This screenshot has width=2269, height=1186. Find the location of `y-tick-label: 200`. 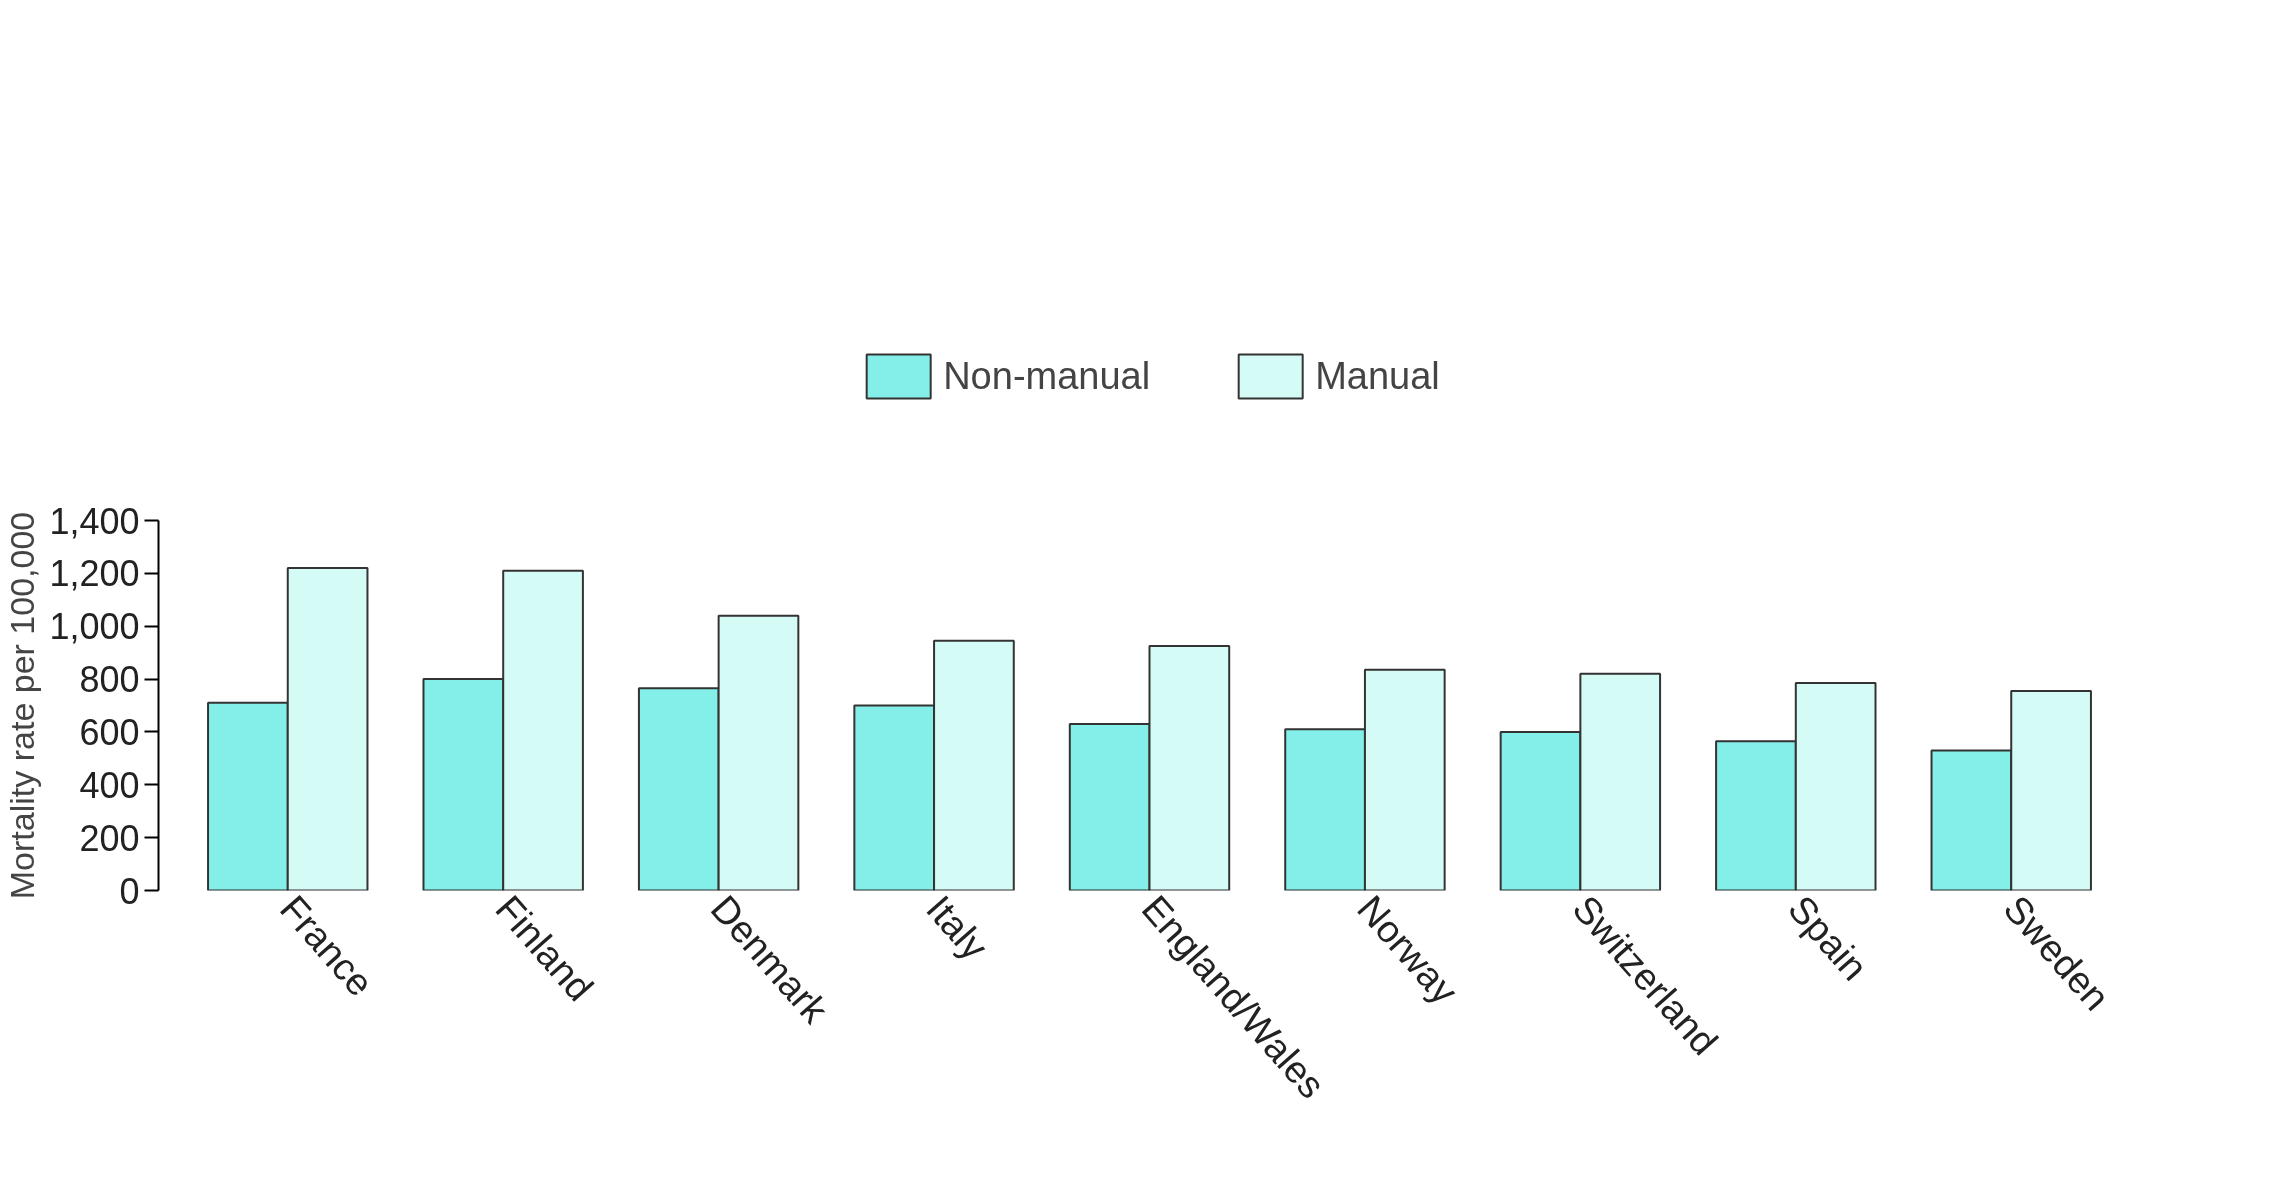

y-tick-label: 200 is located at coordinates (109, 838).